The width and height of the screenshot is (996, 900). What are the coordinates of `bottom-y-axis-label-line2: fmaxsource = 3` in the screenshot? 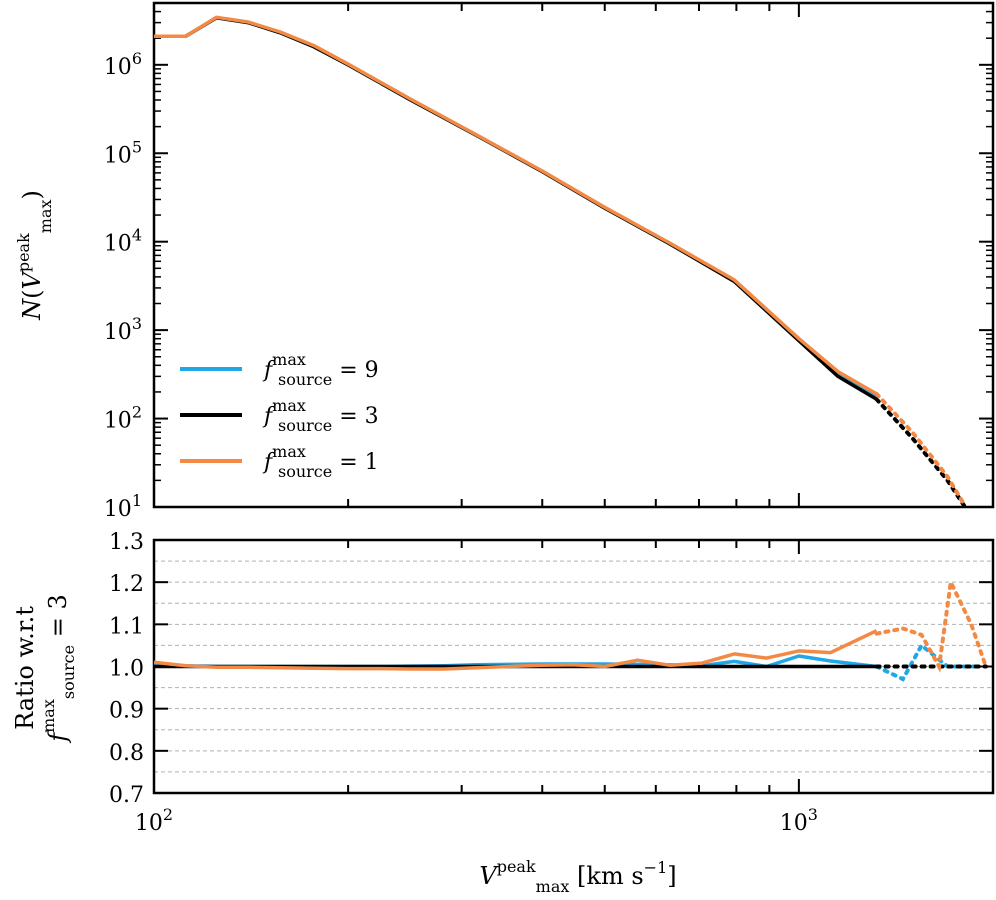 It's located at (58, 669).